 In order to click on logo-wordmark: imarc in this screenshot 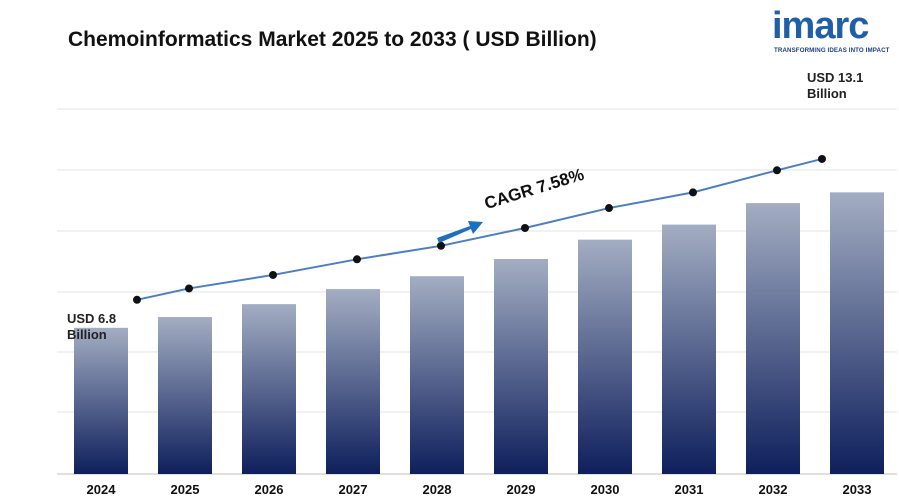, I will do `click(820, 26)`.